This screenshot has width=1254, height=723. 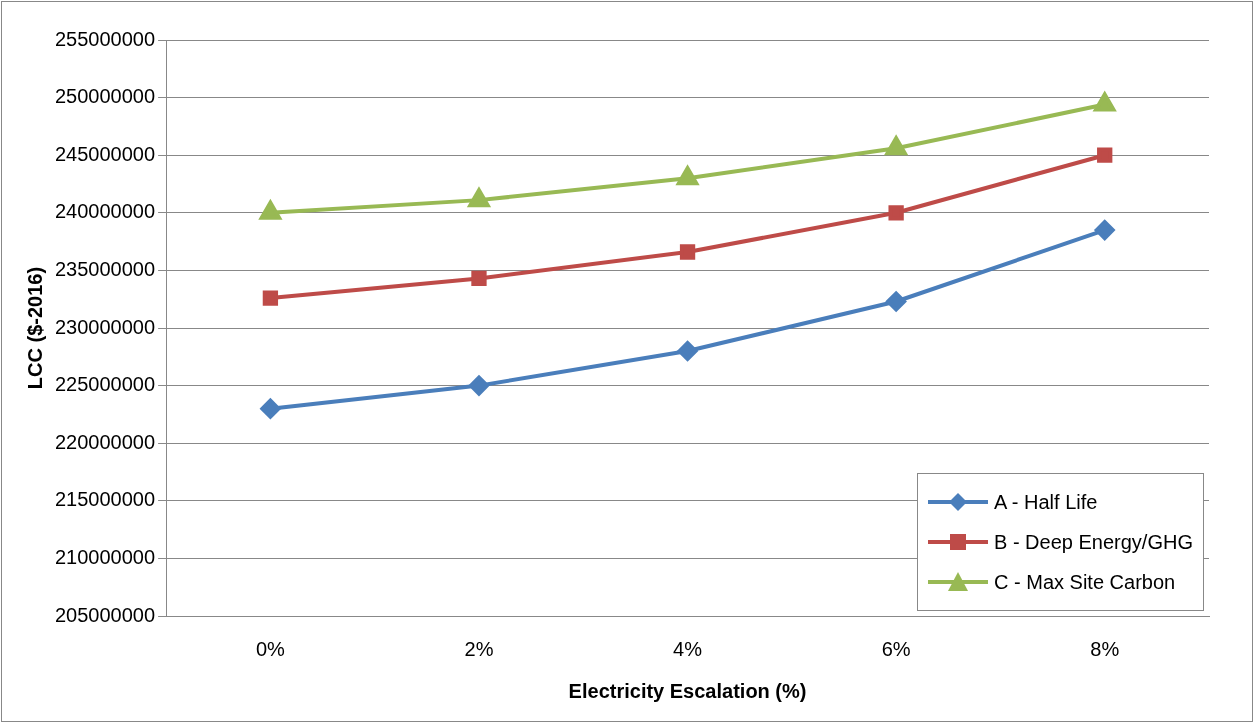 I want to click on x-tick-label: 2%, so click(x=479, y=648).